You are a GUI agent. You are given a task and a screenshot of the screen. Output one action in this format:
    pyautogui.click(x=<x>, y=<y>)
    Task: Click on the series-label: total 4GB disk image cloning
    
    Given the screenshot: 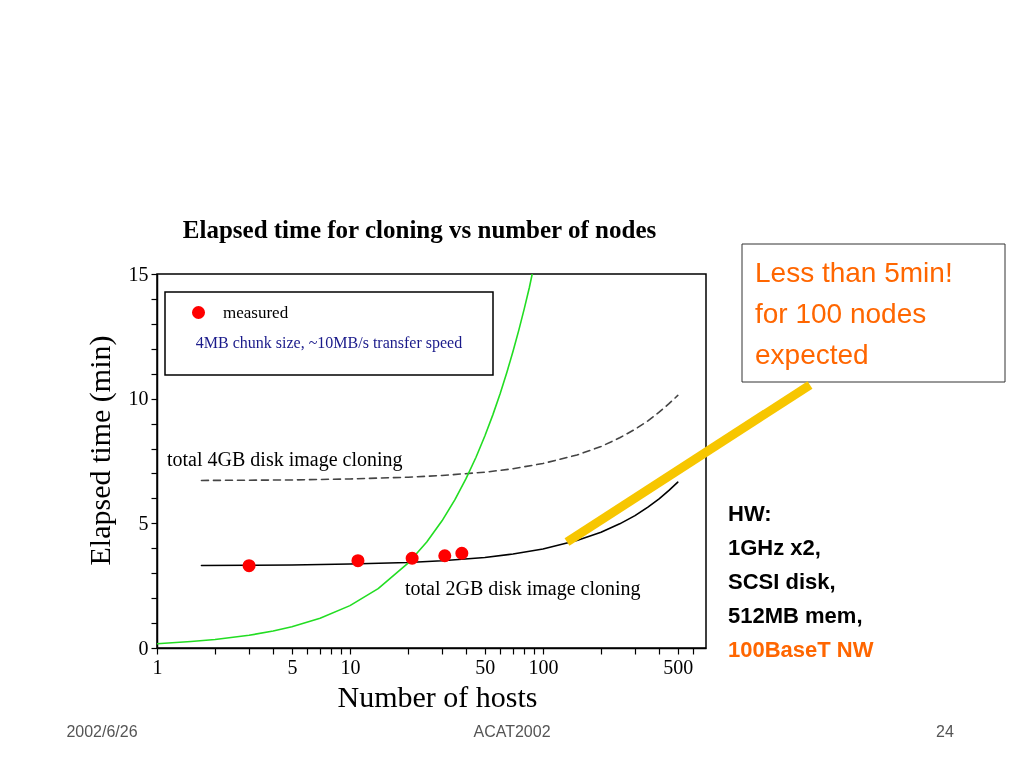 What is the action you would take?
    pyautogui.click(x=285, y=459)
    